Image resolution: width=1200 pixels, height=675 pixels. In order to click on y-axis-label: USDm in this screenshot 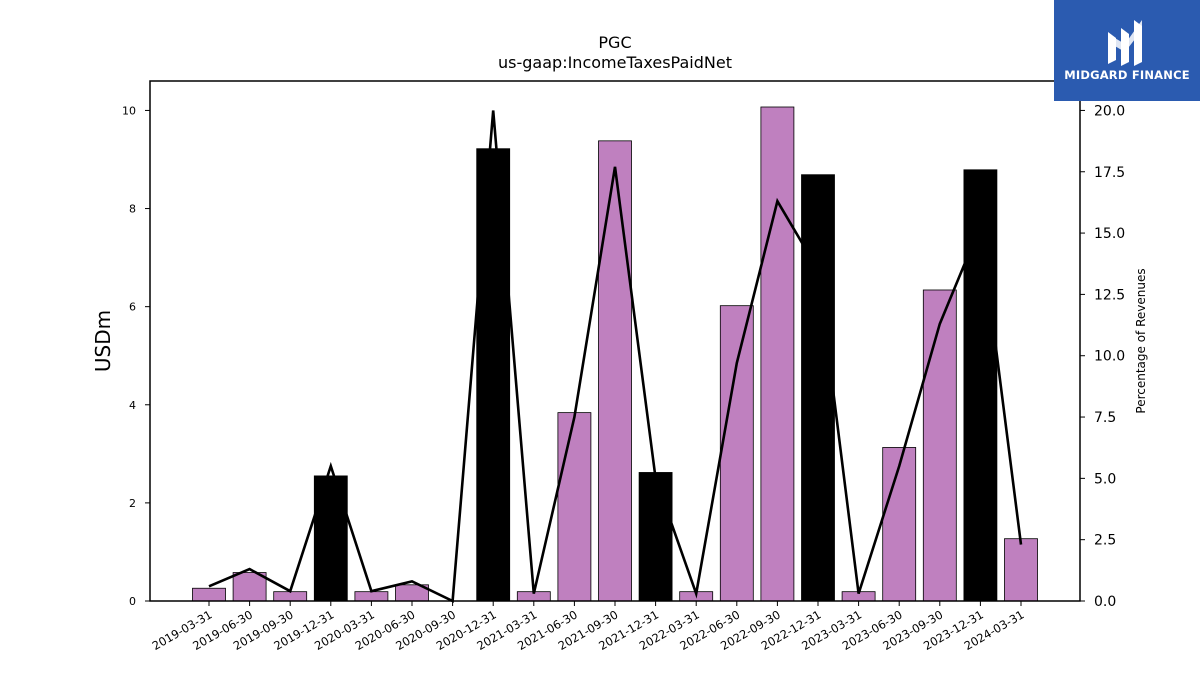, I will do `click(103, 341)`.